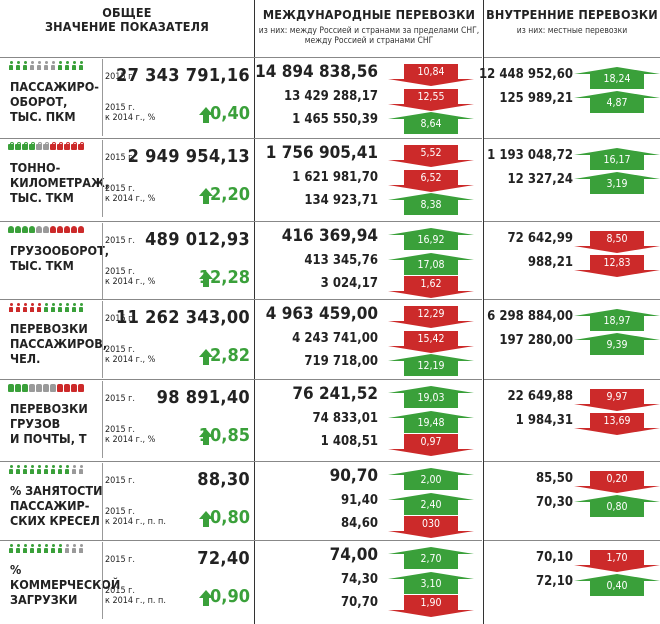  Describe the element at coordinates (49, 328) in the screenshot. I see `indicator-label-line: ПЕРЕВОЗКИ` at that location.